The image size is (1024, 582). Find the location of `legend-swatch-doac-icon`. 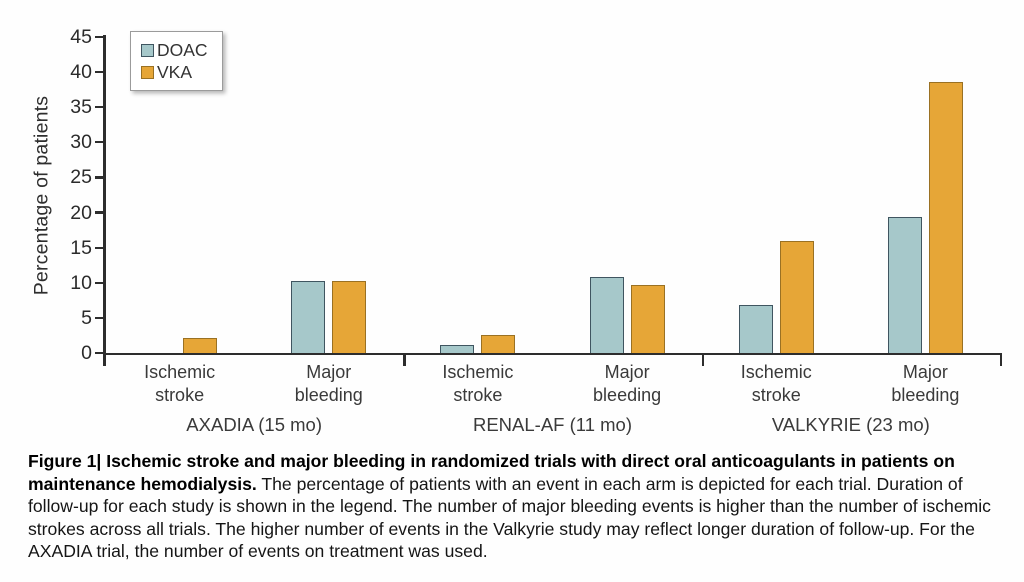

legend-swatch-doac-icon is located at coordinates (147, 50).